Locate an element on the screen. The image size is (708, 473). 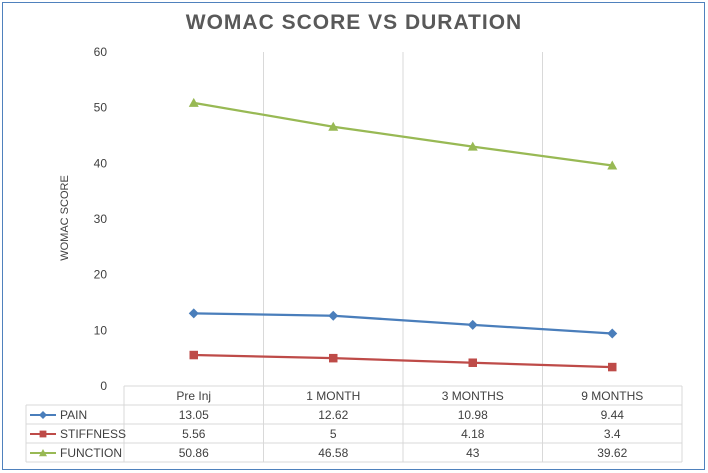
table-value-cell: 10.98 is located at coordinates (473, 415).